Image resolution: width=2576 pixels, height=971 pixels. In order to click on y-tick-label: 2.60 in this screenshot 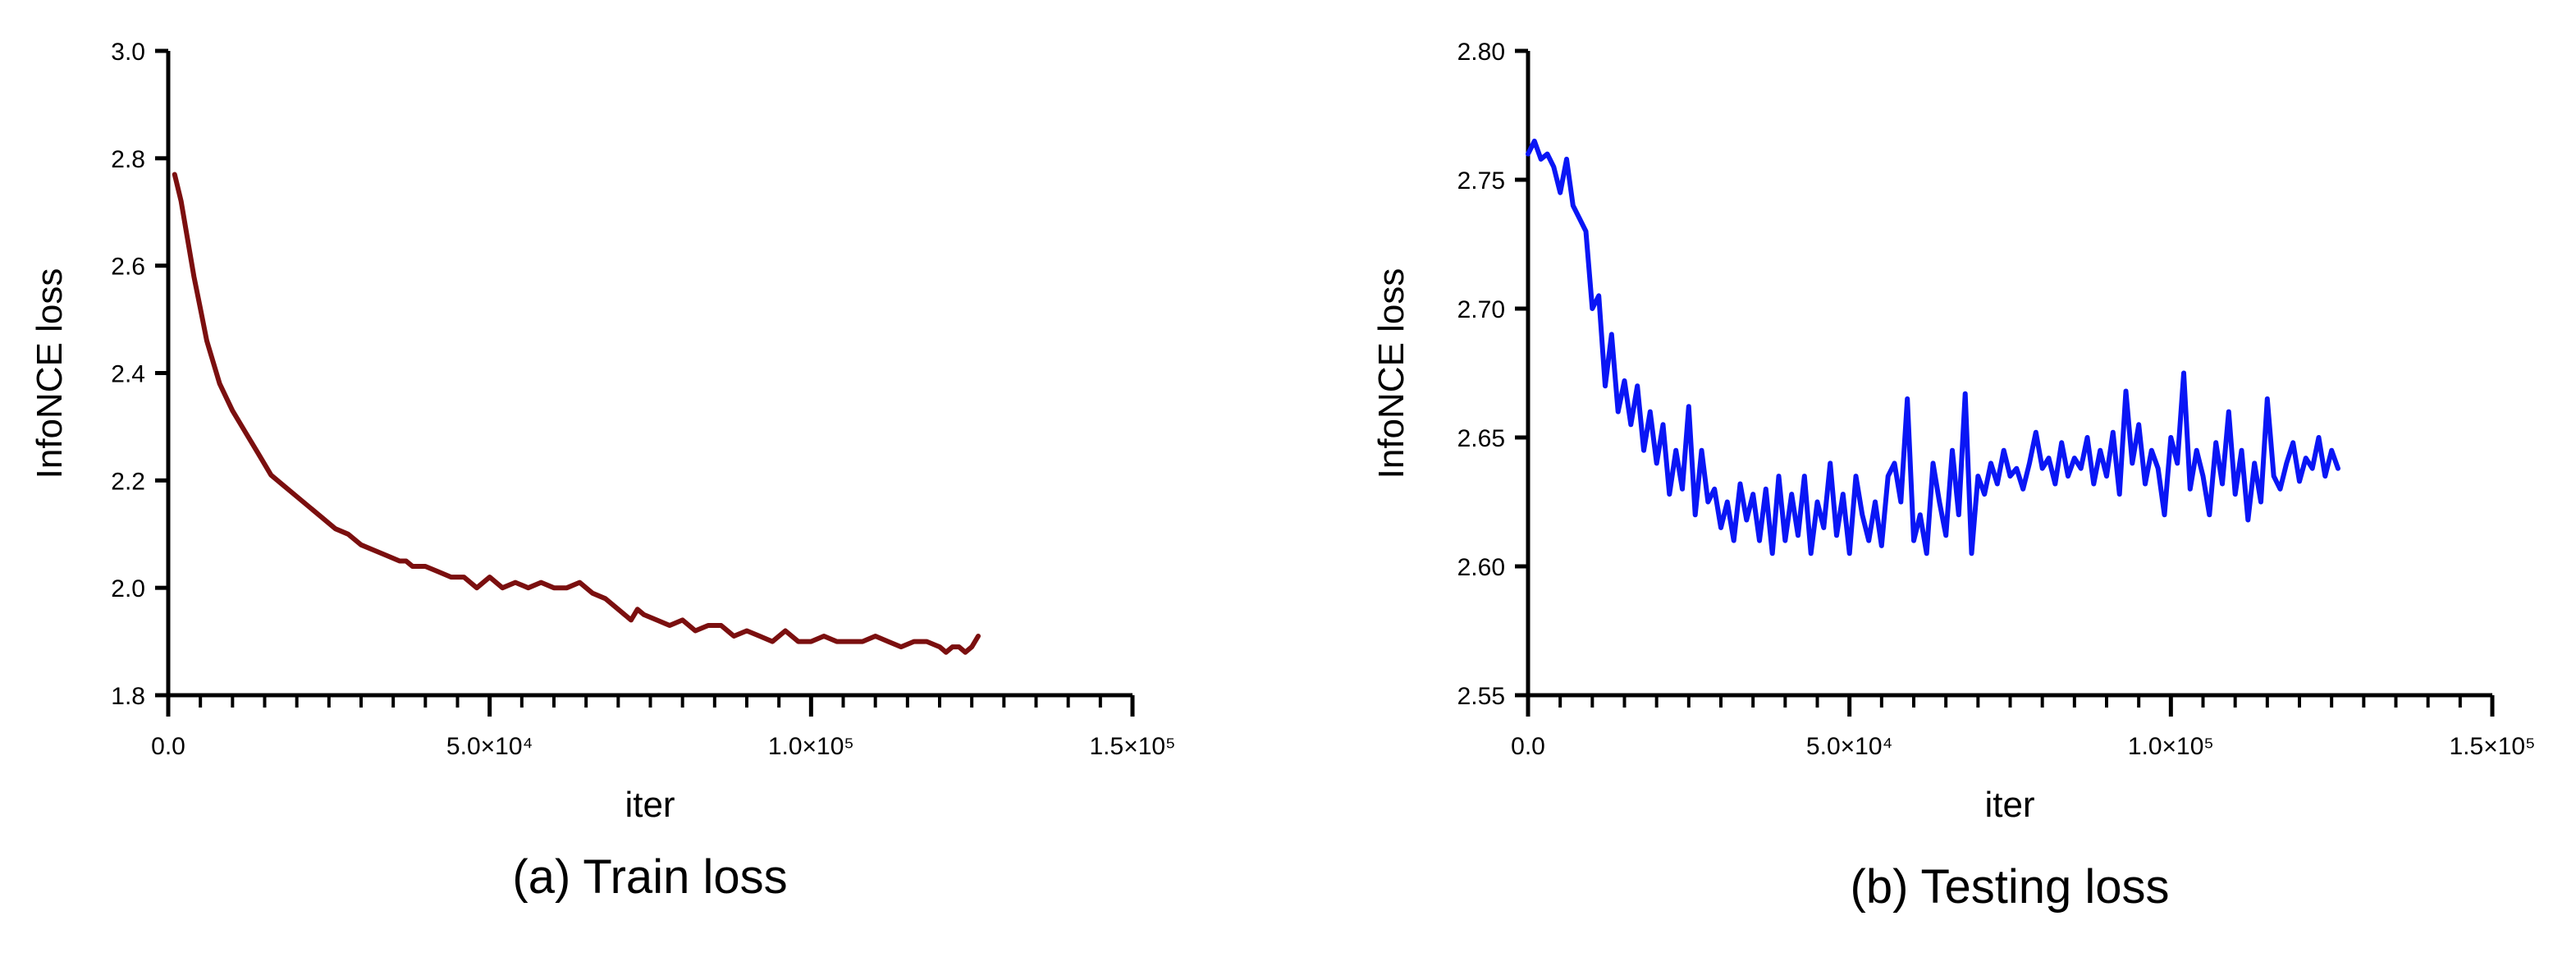, I will do `click(1481, 567)`.